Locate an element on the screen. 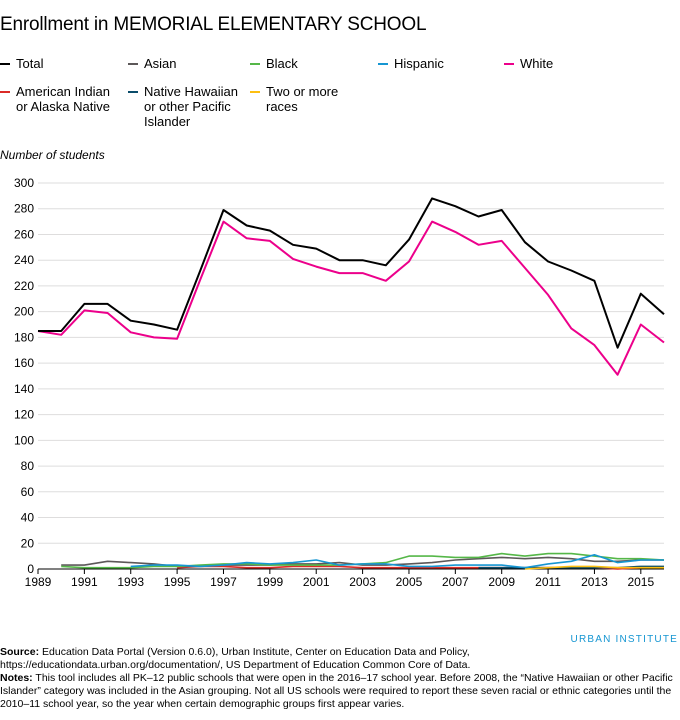 The width and height of the screenshot is (680, 720). x-tick-label: 2009 is located at coordinates (501, 582).